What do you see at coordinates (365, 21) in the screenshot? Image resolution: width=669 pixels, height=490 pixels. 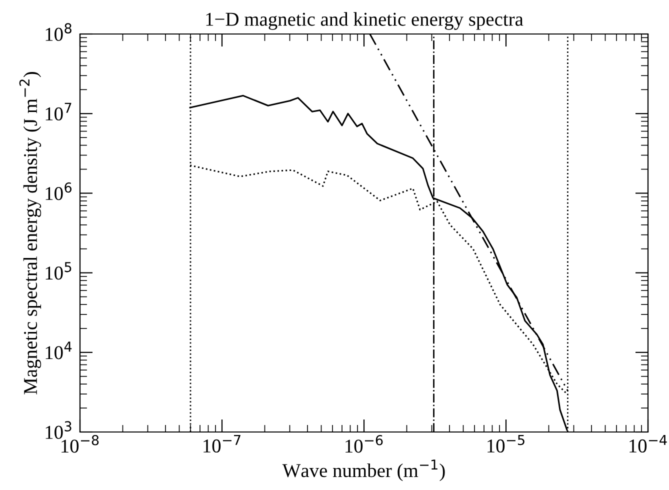 I see `chart-title: 1−D magnetic and kinetic energy spectra` at bounding box center [365, 21].